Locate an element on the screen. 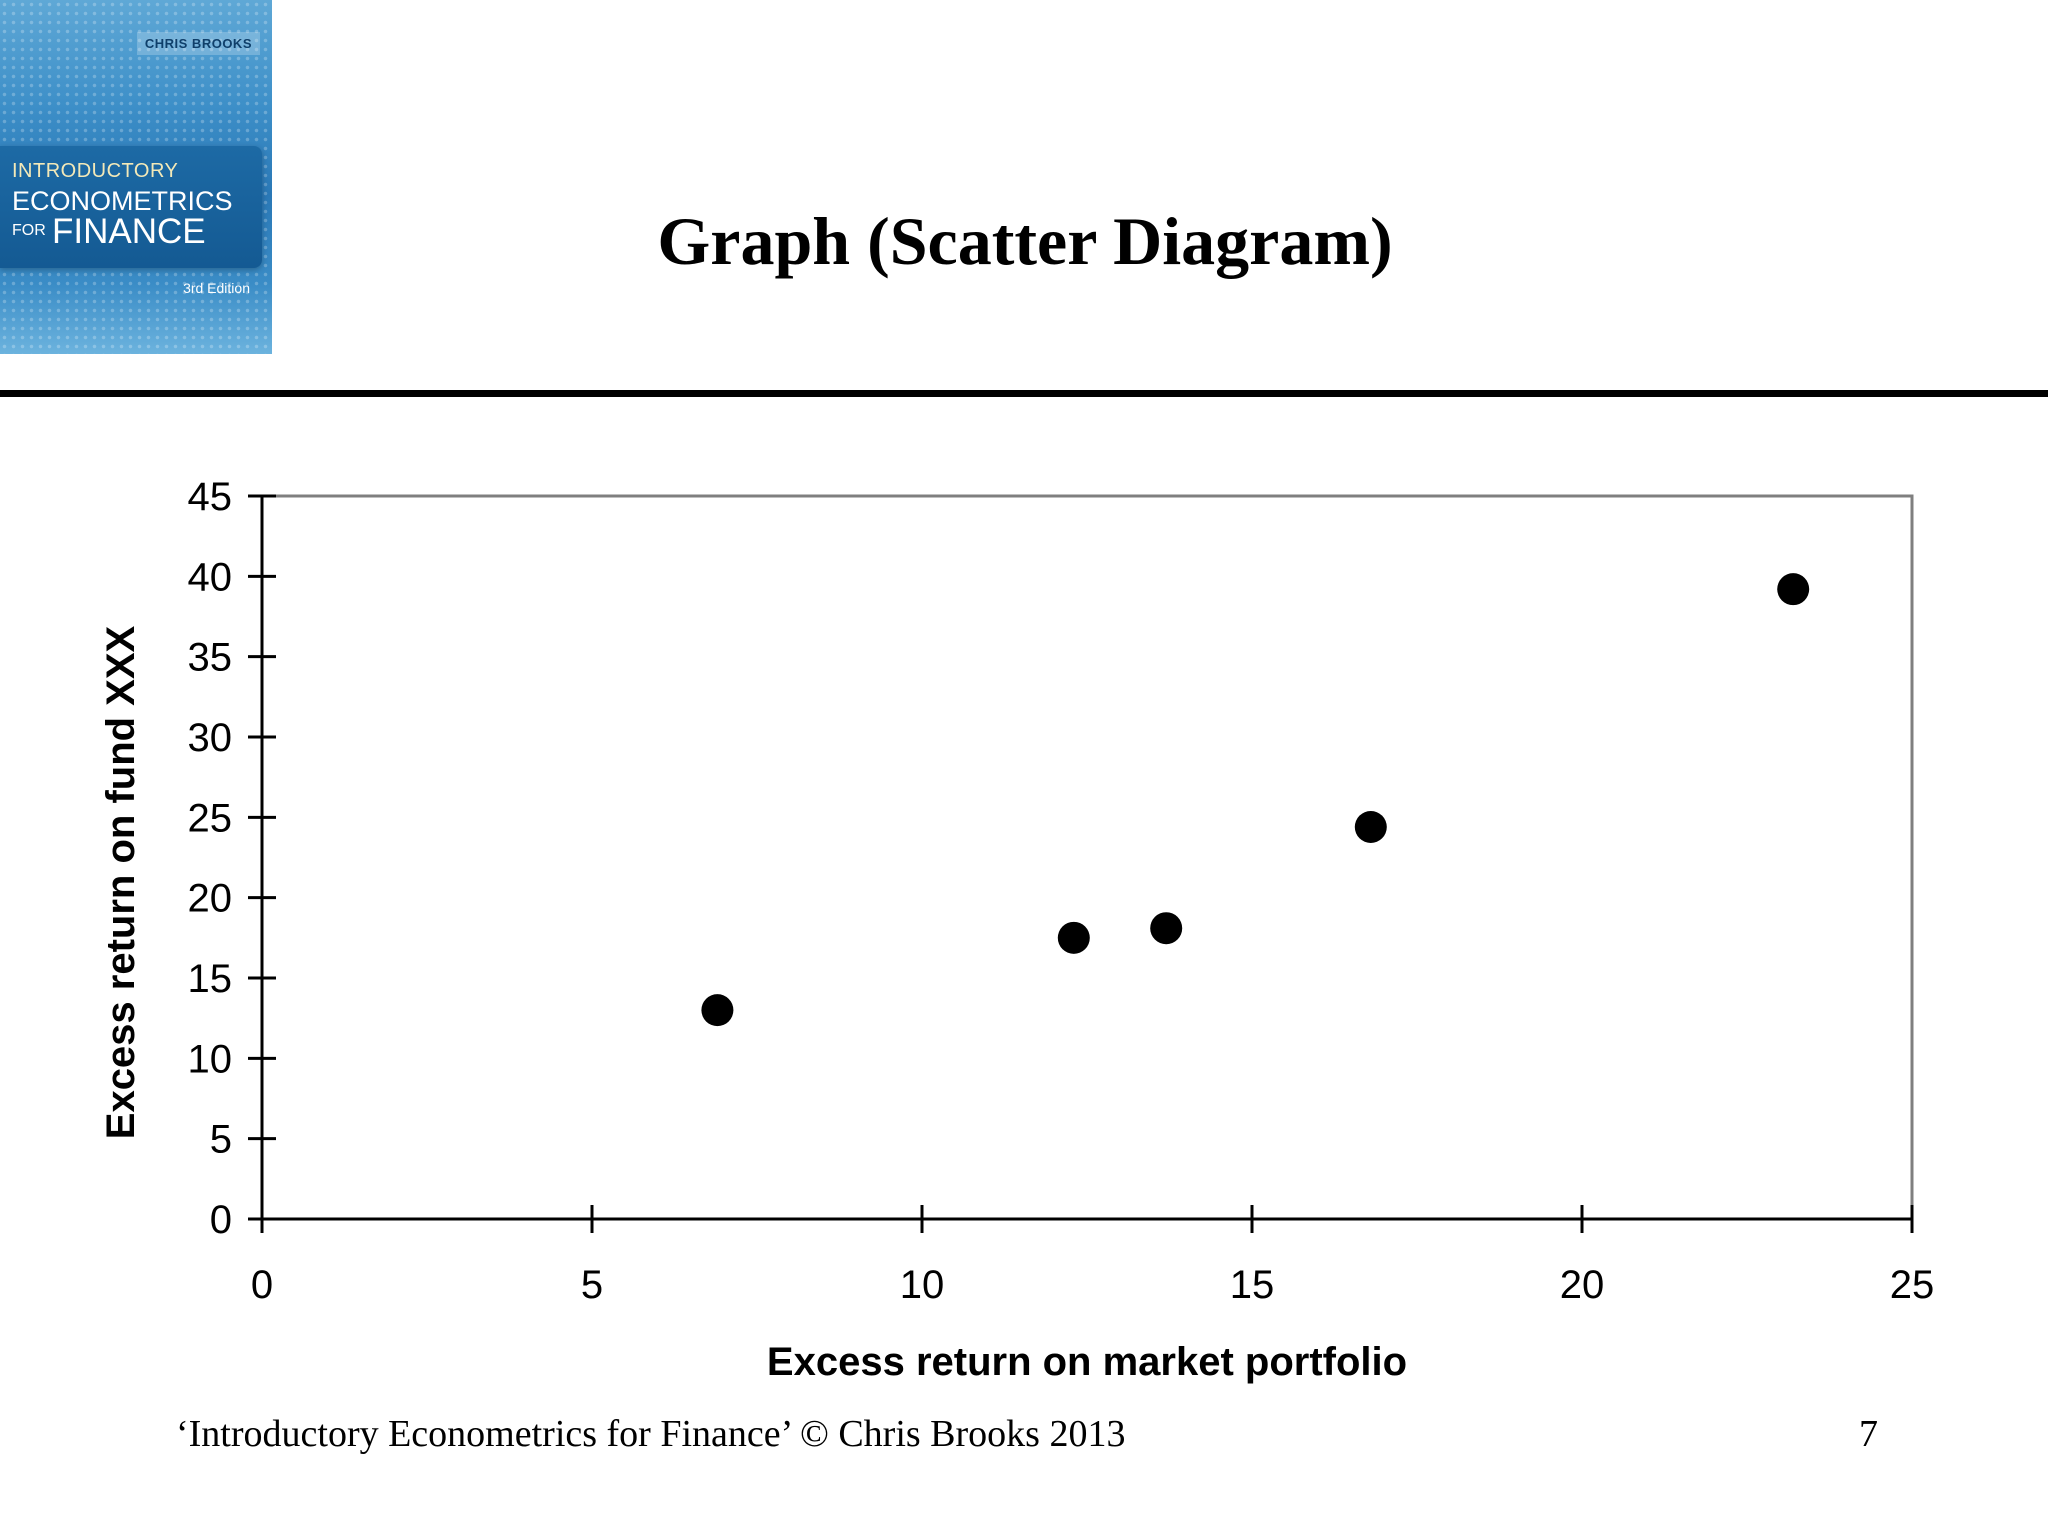 This screenshot has height=1536, width=2048. x-tick-label: 20 is located at coordinates (1582, 1285).